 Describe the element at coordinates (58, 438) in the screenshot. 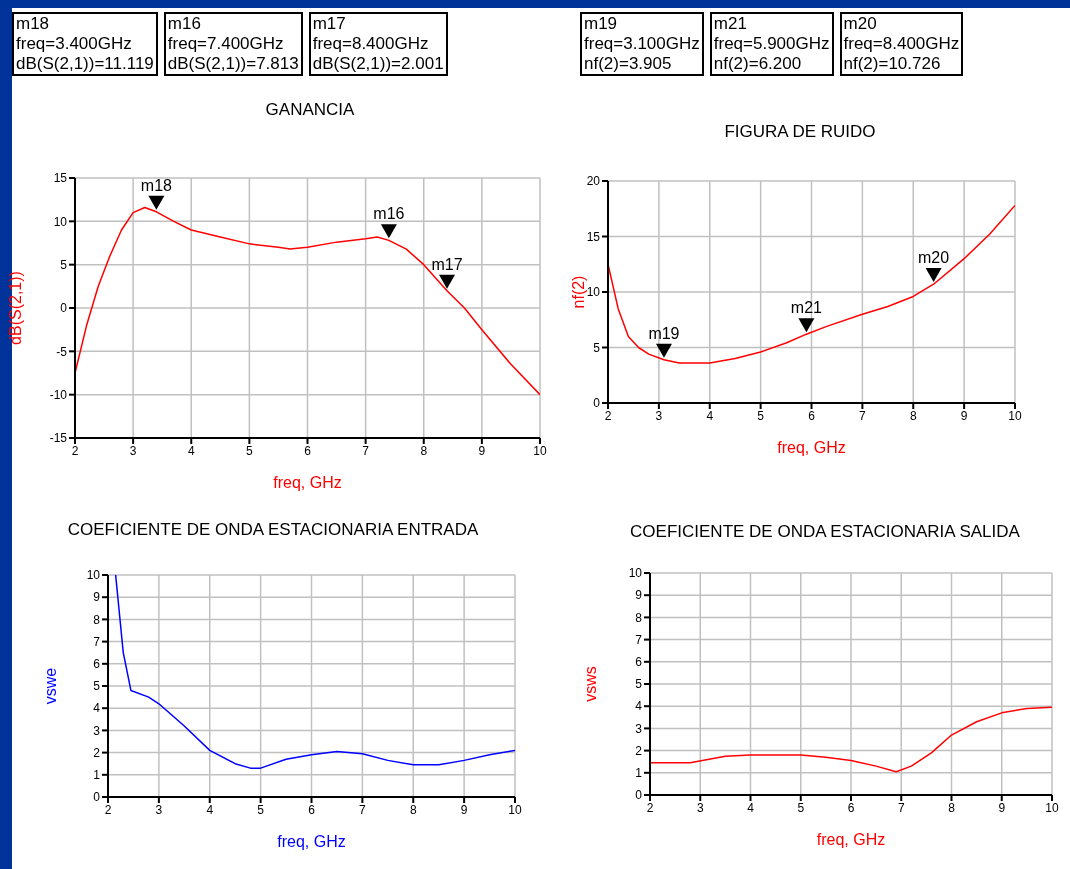

I see `y-tick-label: -15` at that location.